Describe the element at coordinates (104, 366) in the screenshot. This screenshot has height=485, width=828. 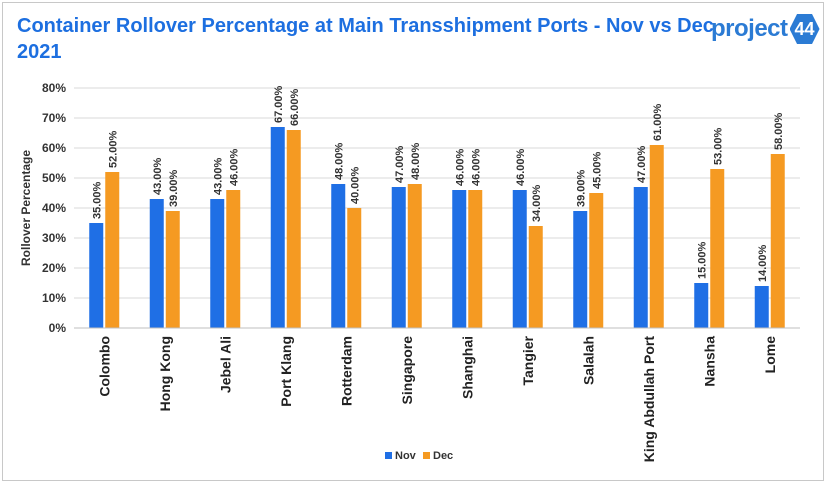
I see `x-tick-label: Colombo` at that location.